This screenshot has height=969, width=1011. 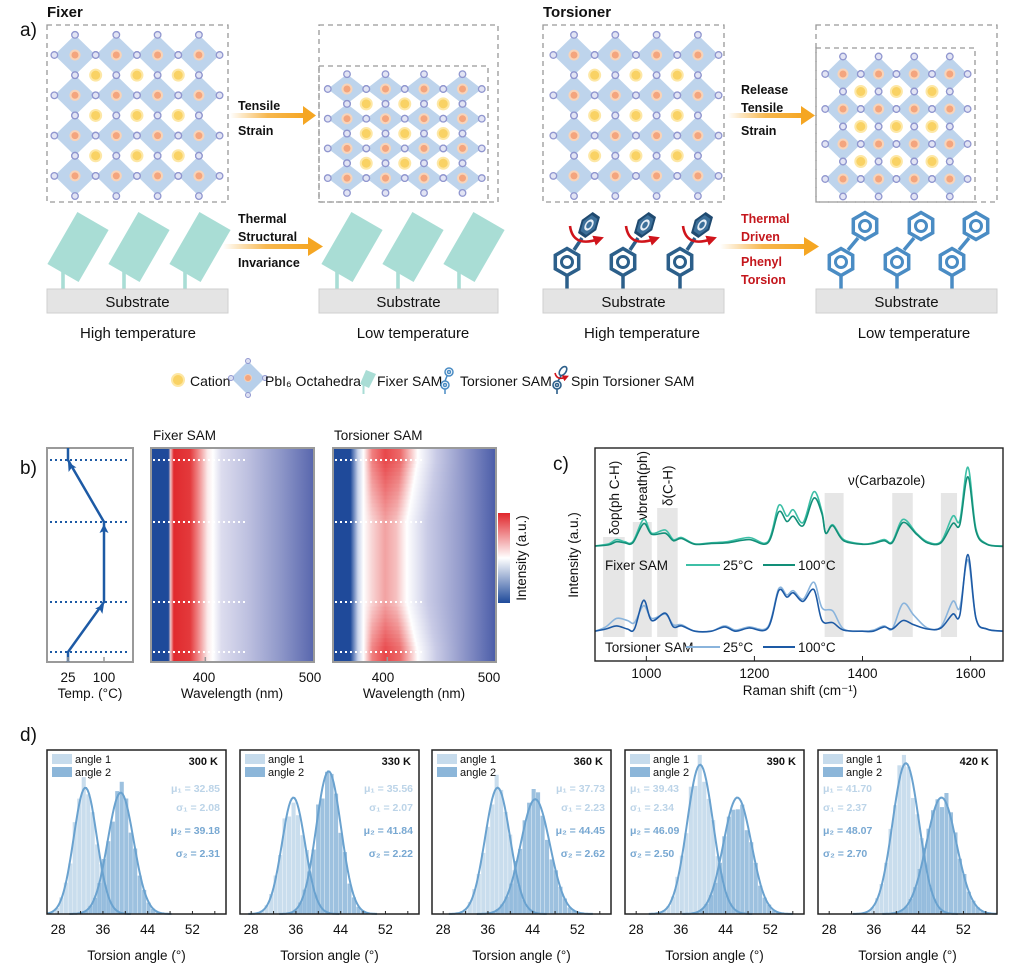 I want to click on fit-statistic: μ₂ = 46.09, so click(x=654, y=831).